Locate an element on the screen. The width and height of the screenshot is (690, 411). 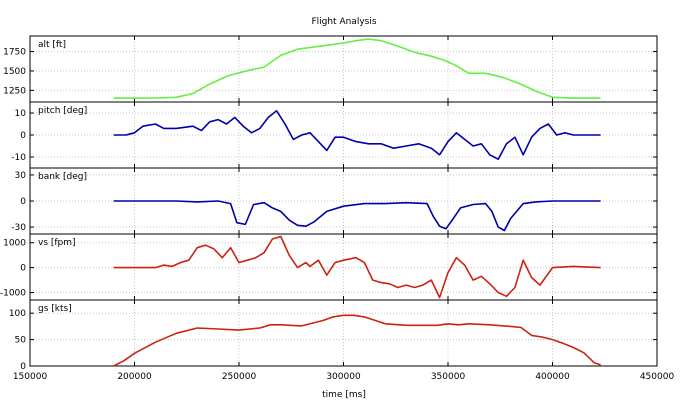
panel-2-ytick-label-2: 30 is located at coordinates (21, 176).